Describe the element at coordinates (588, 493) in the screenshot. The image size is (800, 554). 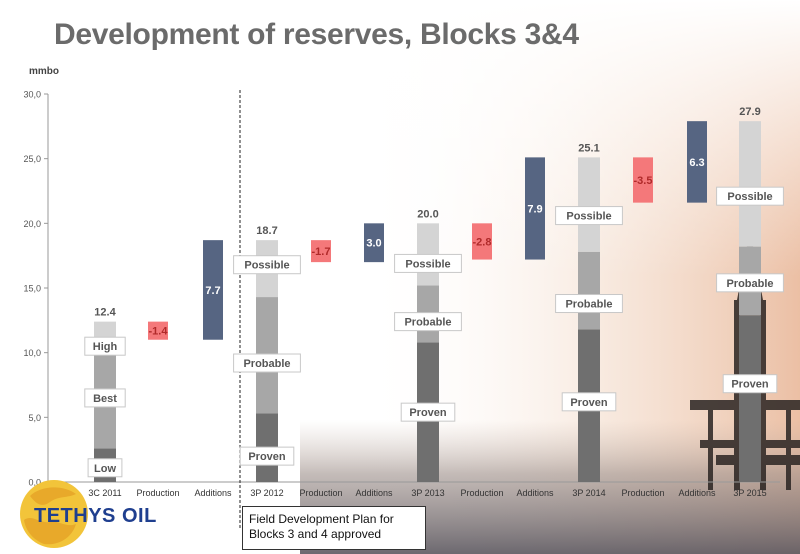
I see `x-tick-label: 3P 2014` at that location.